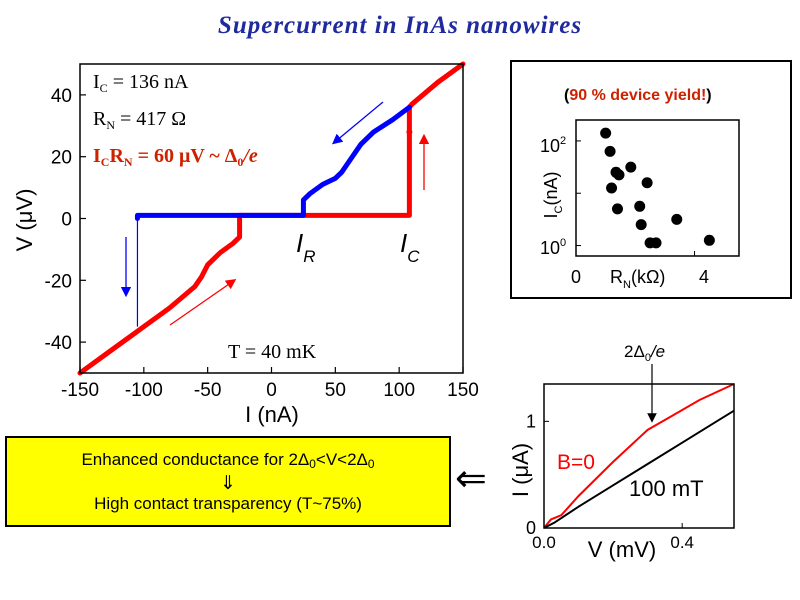 Image resolution: width=800 pixels, height=600 pixels. What do you see at coordinates (410, 247) in the screenshot?
I see `ic-label: IC` at bounding box center [410, 247].